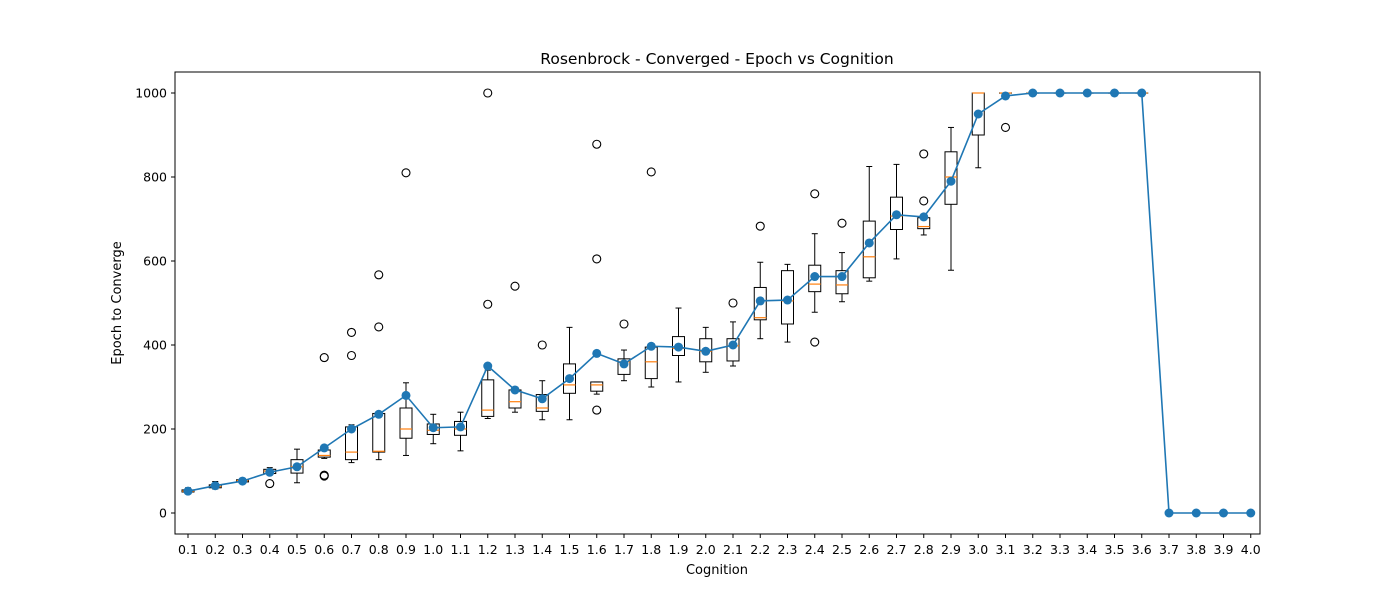 The height and width of the screenshot is (600, 1400). I want to click on mean-point-2.1, so click(733, 345).